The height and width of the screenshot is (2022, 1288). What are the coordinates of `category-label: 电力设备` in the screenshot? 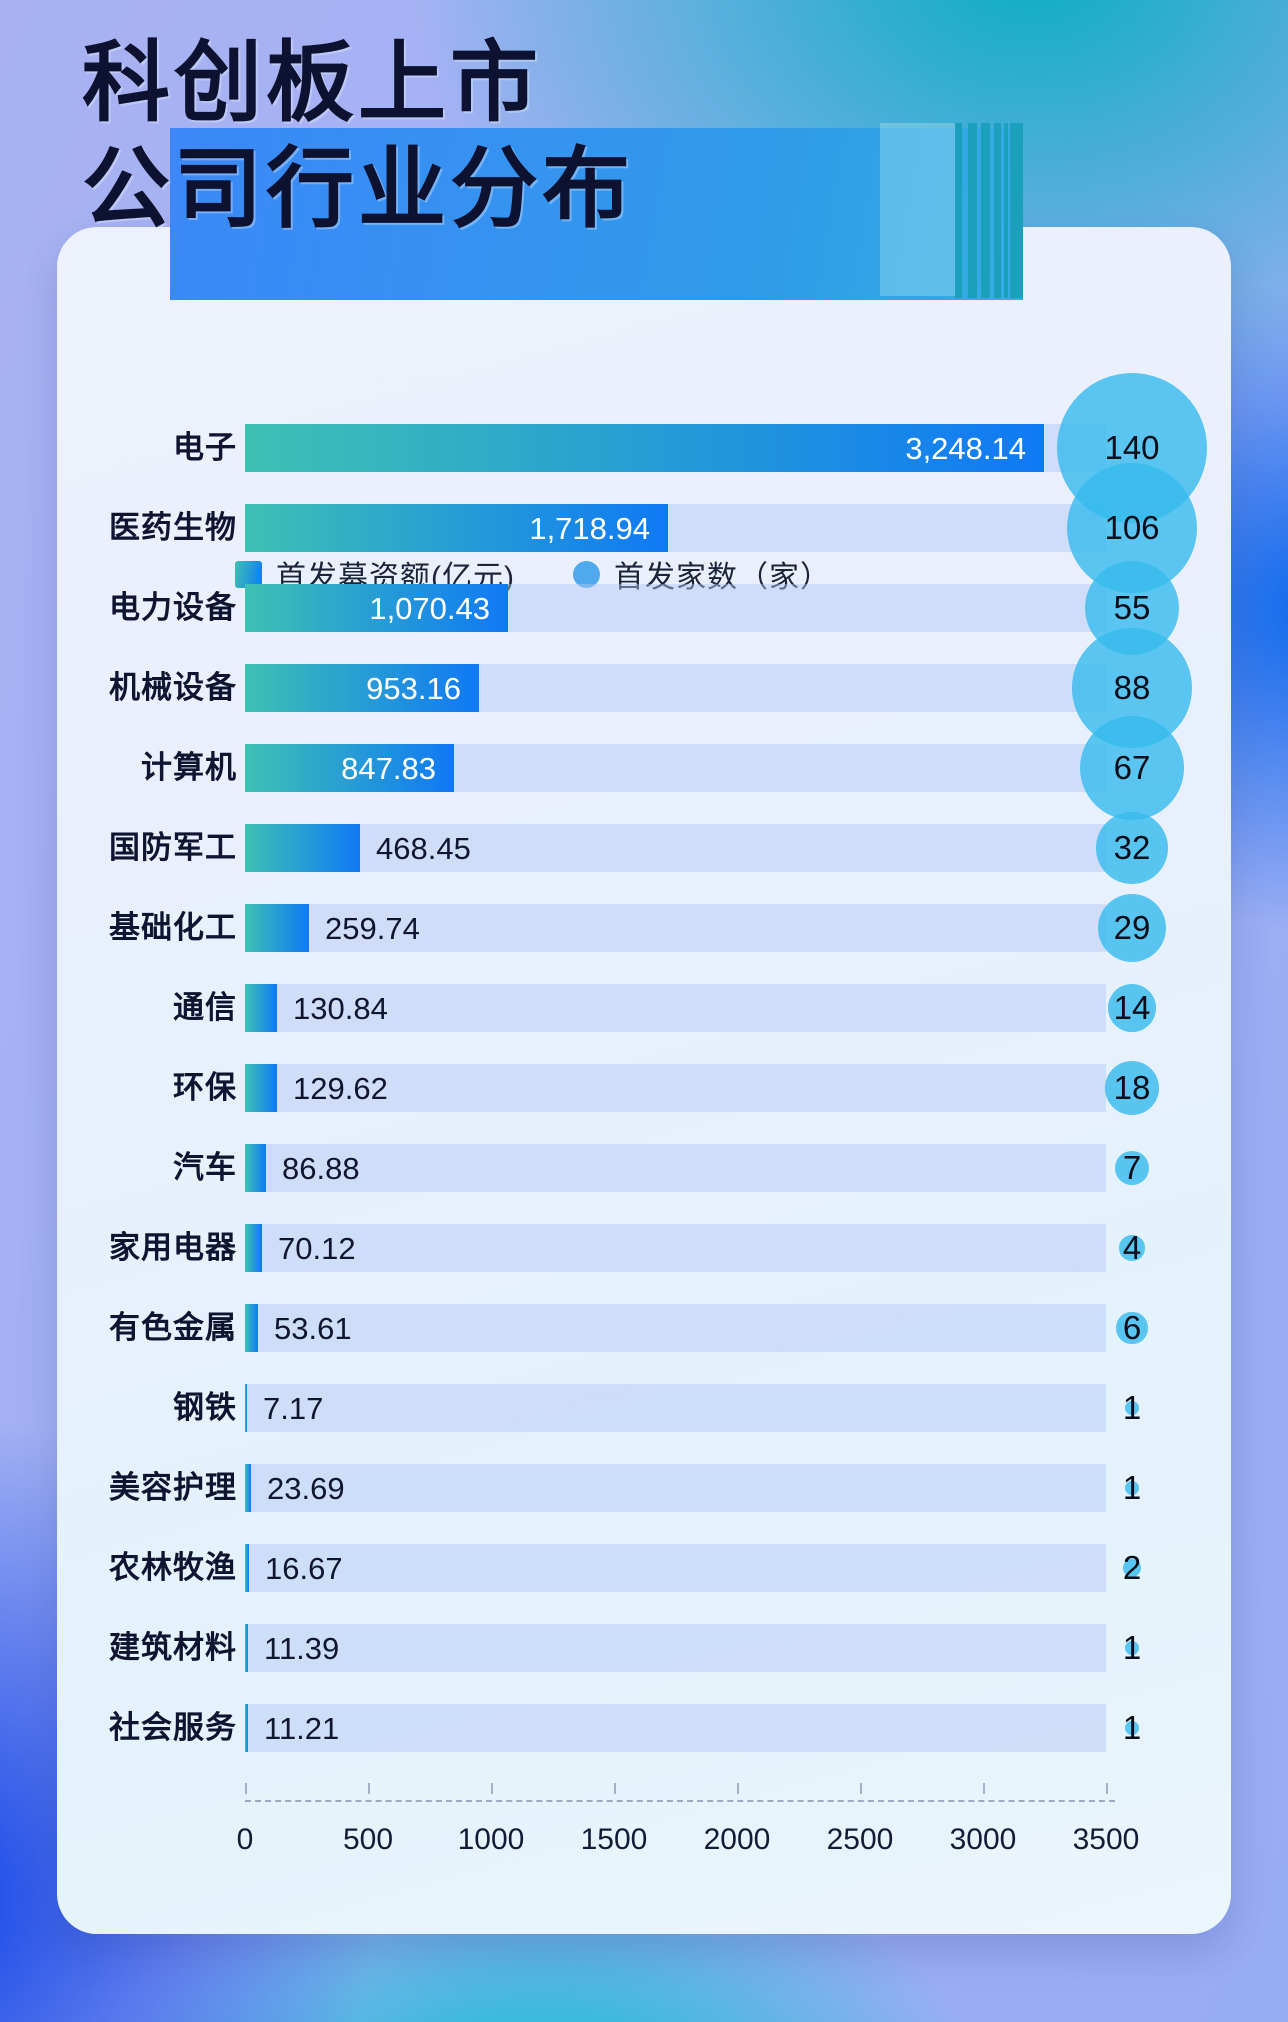 It's located at (173, 607).